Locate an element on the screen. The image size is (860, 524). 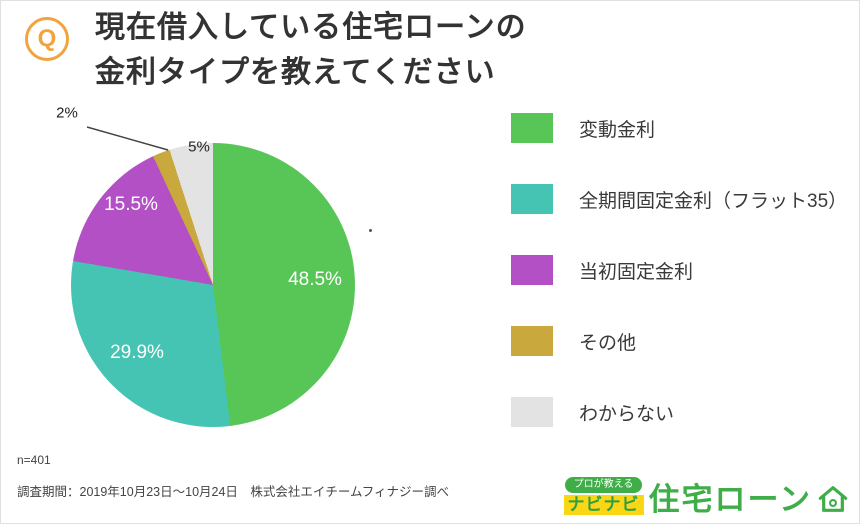
pie-label-other: 2% is located at coordinates (67, 113).